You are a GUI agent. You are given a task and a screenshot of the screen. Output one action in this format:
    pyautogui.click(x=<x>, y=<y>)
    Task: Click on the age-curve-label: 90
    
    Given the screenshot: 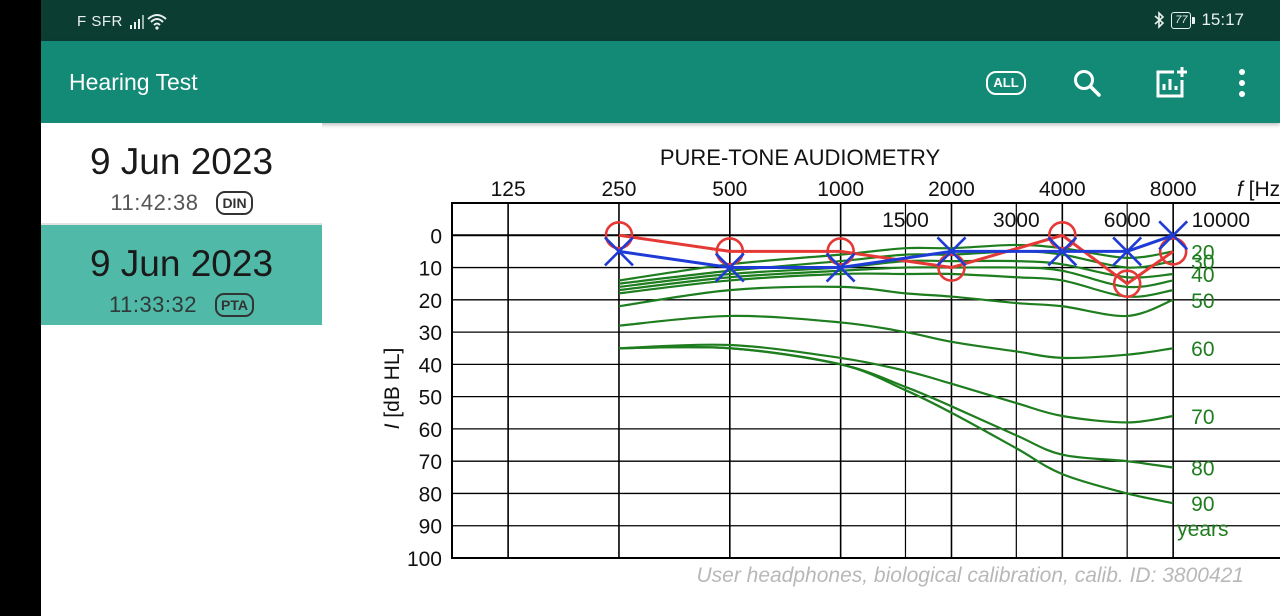 What is the action you would take?
    pyautogui.click(x=1202, y=504)
    